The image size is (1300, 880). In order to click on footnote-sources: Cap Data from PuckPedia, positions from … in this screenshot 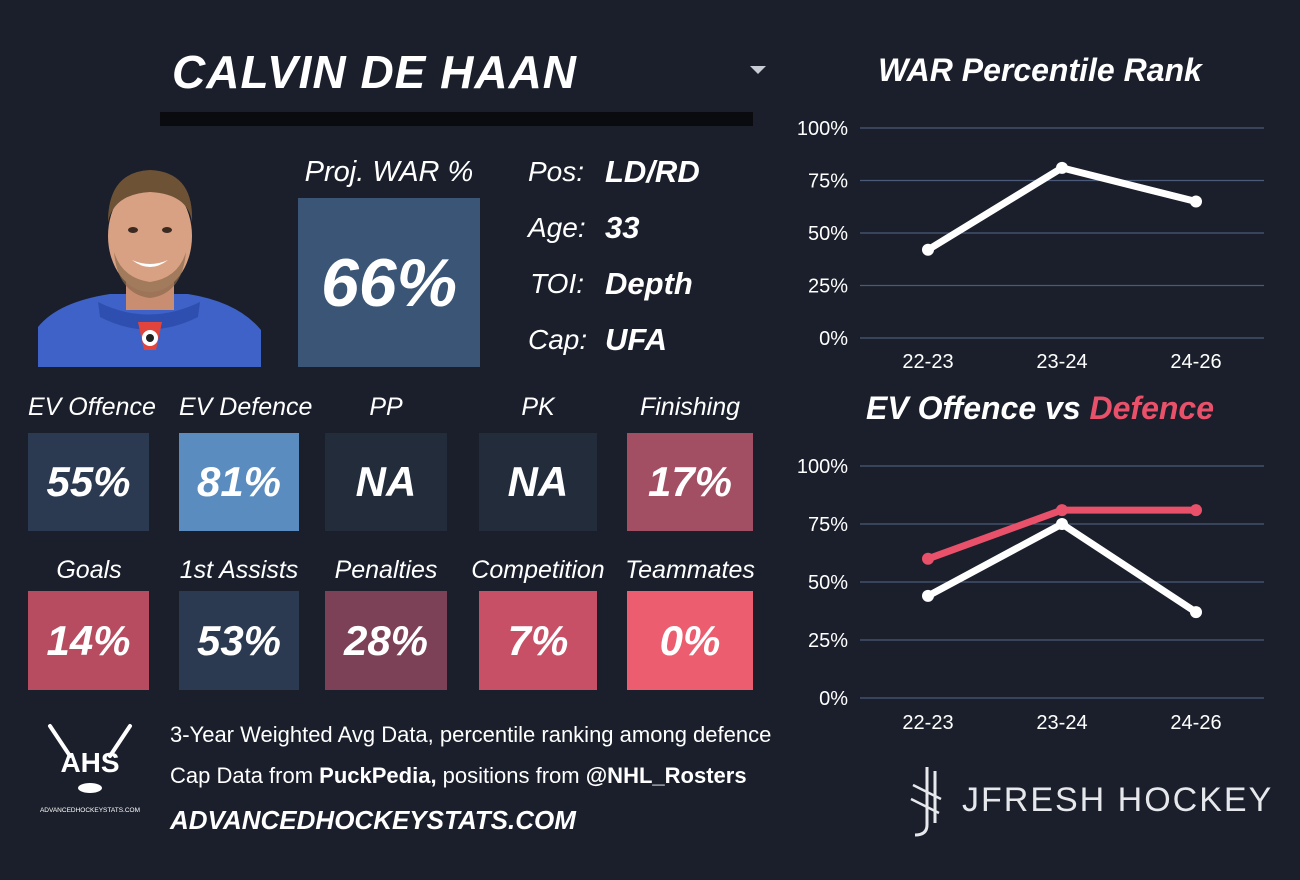, I will do `click(458, 776)`.